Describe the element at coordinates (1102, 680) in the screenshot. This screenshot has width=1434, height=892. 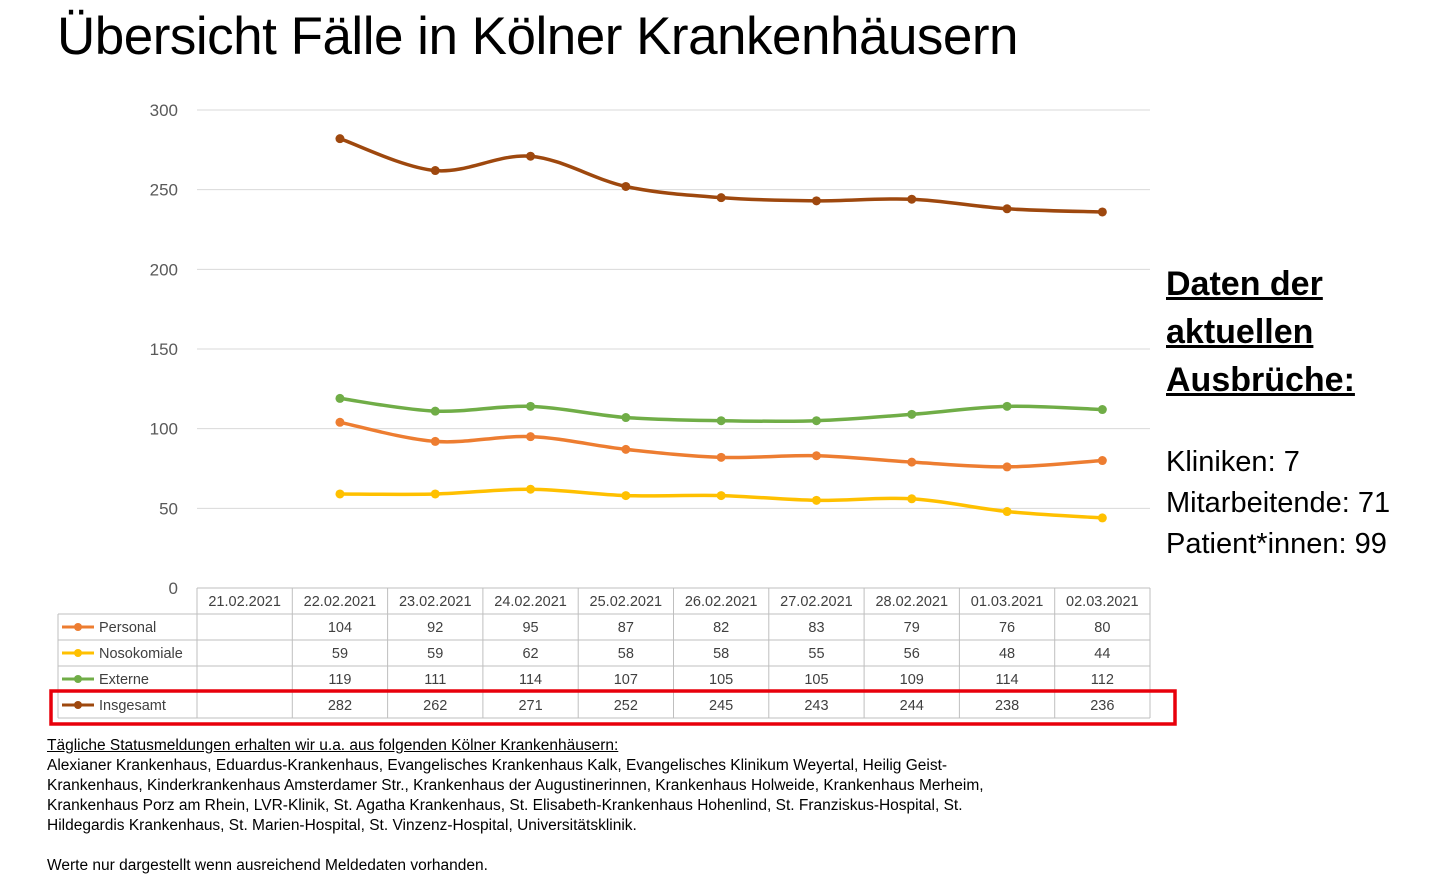
I see `table-cell-value: 112` at that location.